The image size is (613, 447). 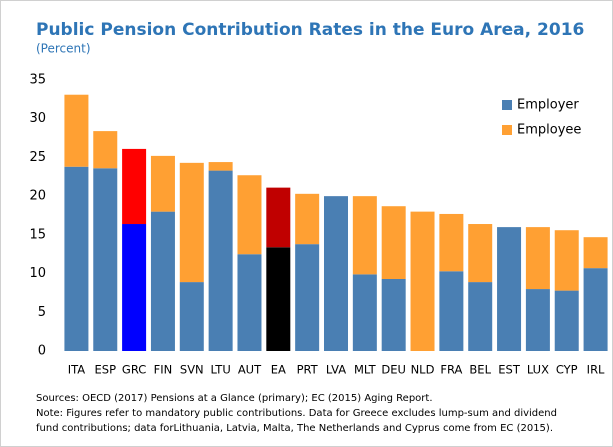 I want to click on y-tick-label: 30, so click(x=37, y=118).